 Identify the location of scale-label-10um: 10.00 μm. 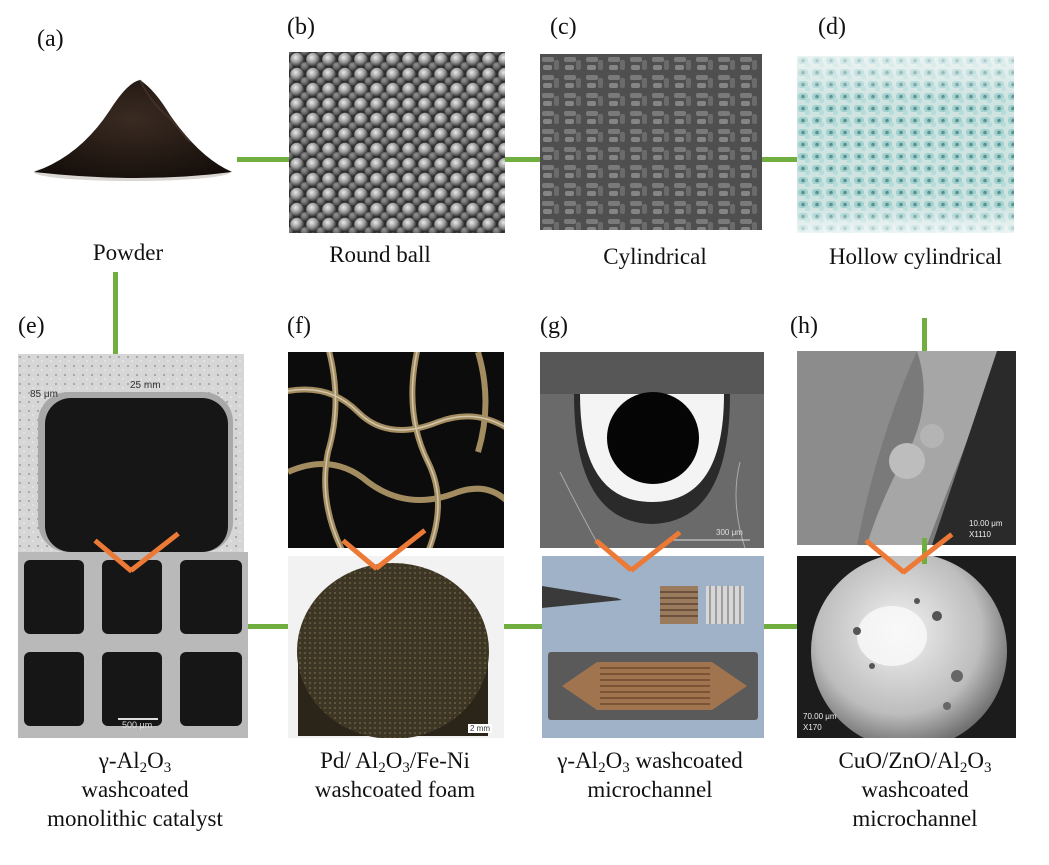
(986, 523).